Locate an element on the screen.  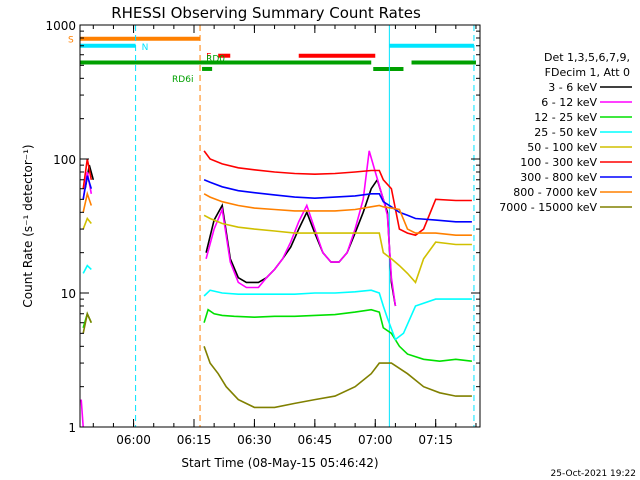
legend-label-3: 25 - 50 keV is located at coordinates (565, 132).